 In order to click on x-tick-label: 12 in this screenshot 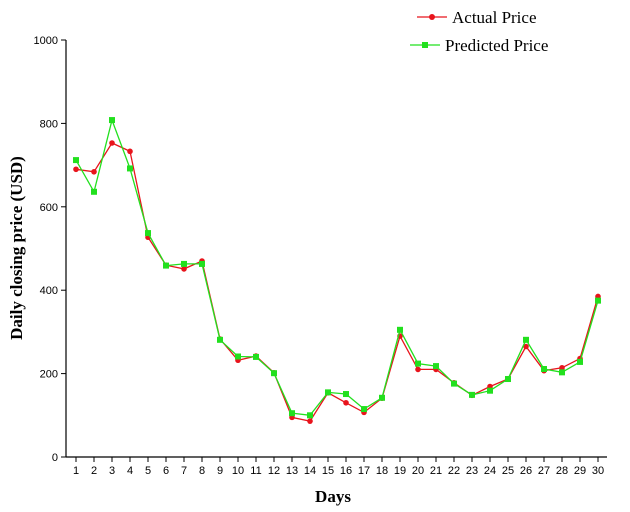, I will do `click(274, 471)`.